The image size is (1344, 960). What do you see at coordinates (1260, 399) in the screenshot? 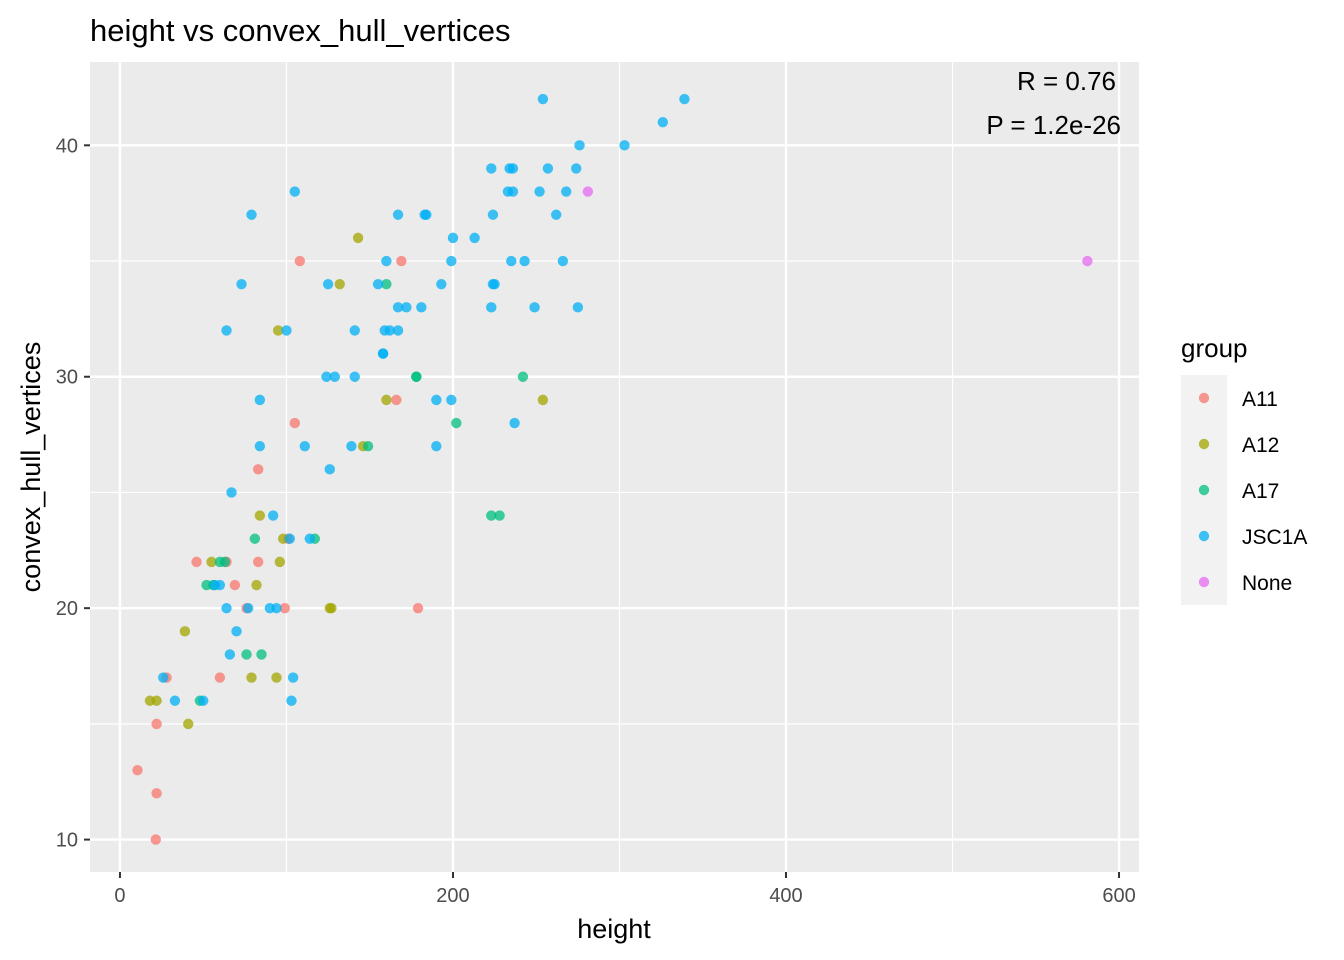
I see `legend-label-a11: A11` at bounding box center [1260, 399].